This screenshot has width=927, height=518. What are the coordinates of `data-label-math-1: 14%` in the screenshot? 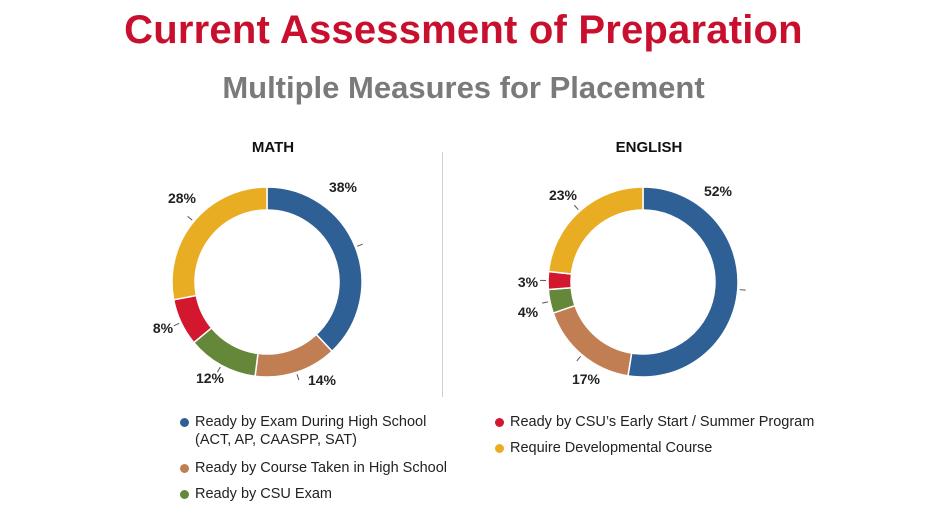 It's located at (322, 380).